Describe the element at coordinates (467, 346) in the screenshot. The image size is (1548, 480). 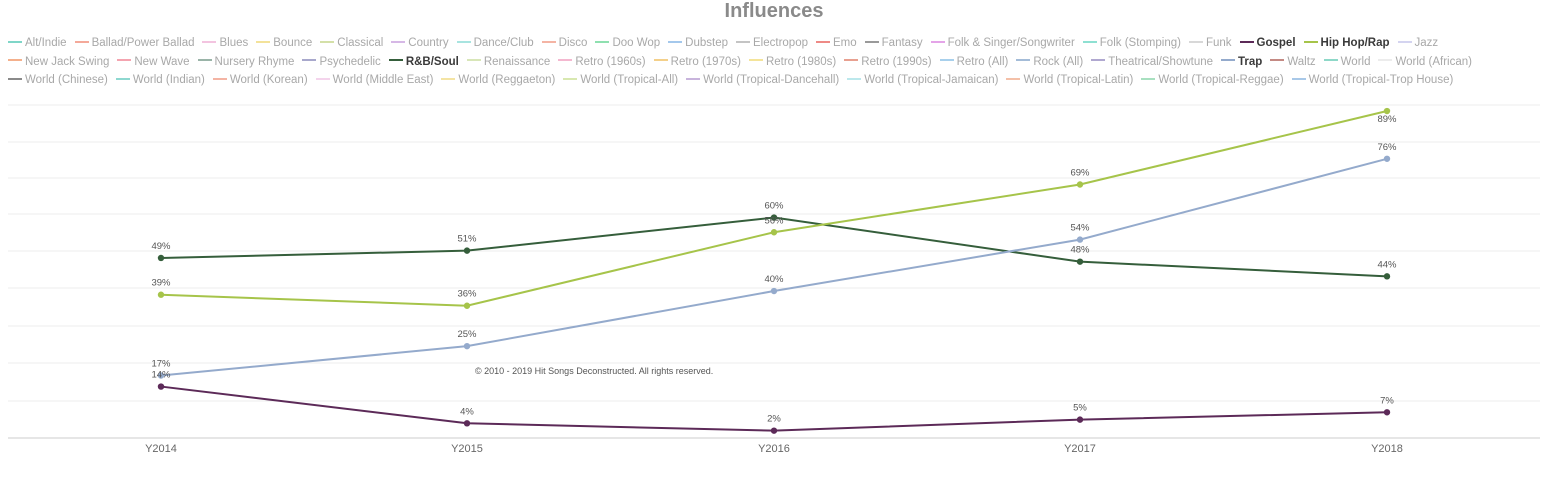
I see `data-point-trap` at that location.